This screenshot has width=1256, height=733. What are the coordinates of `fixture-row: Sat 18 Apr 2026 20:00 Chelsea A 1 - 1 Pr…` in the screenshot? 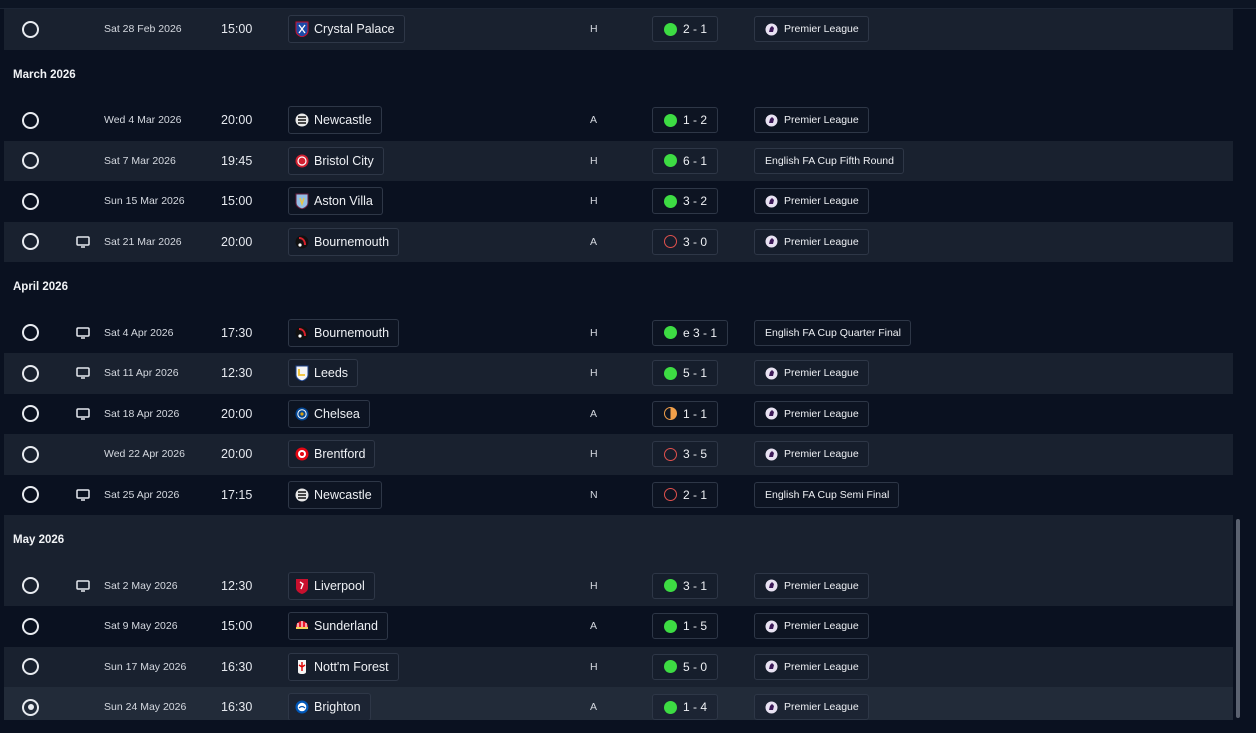 It's located at (618, 414).